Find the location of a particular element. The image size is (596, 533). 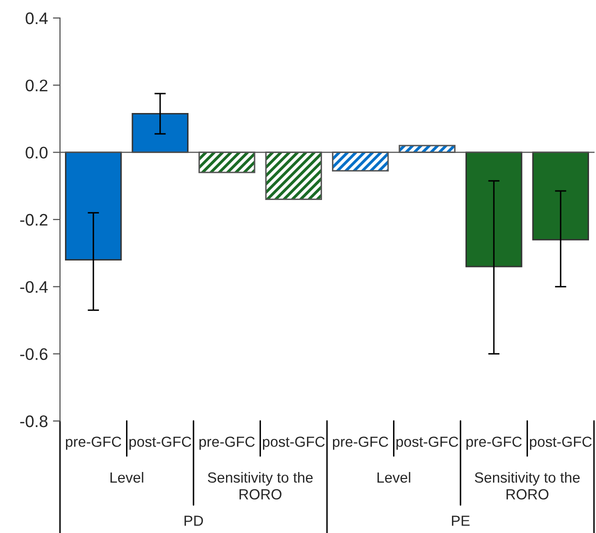

text: PD is located at coordinates (193, 521).